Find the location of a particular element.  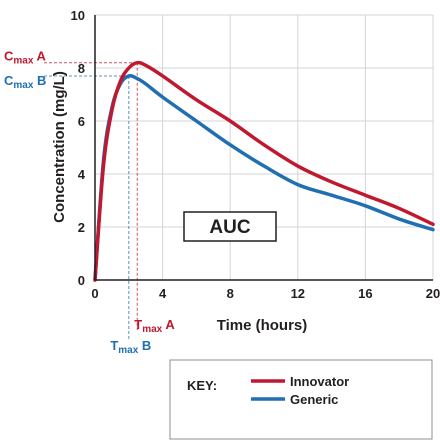

cmax-a-label: Cmax A is located at coordinates (25, 58).